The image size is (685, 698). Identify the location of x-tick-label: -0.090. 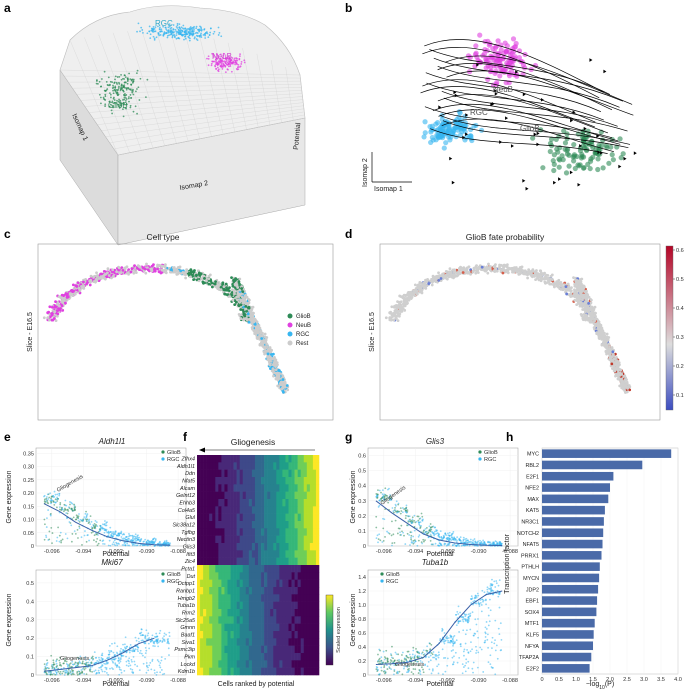
(147, 681).